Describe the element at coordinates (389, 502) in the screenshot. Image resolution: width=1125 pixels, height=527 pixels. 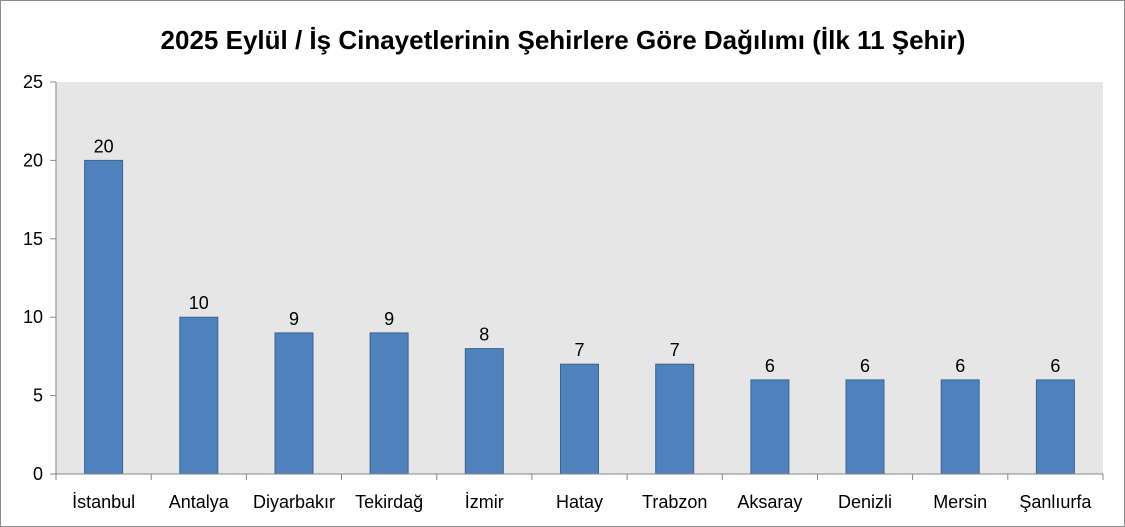
I see `category-label-3: Tekirdağ` at that location.